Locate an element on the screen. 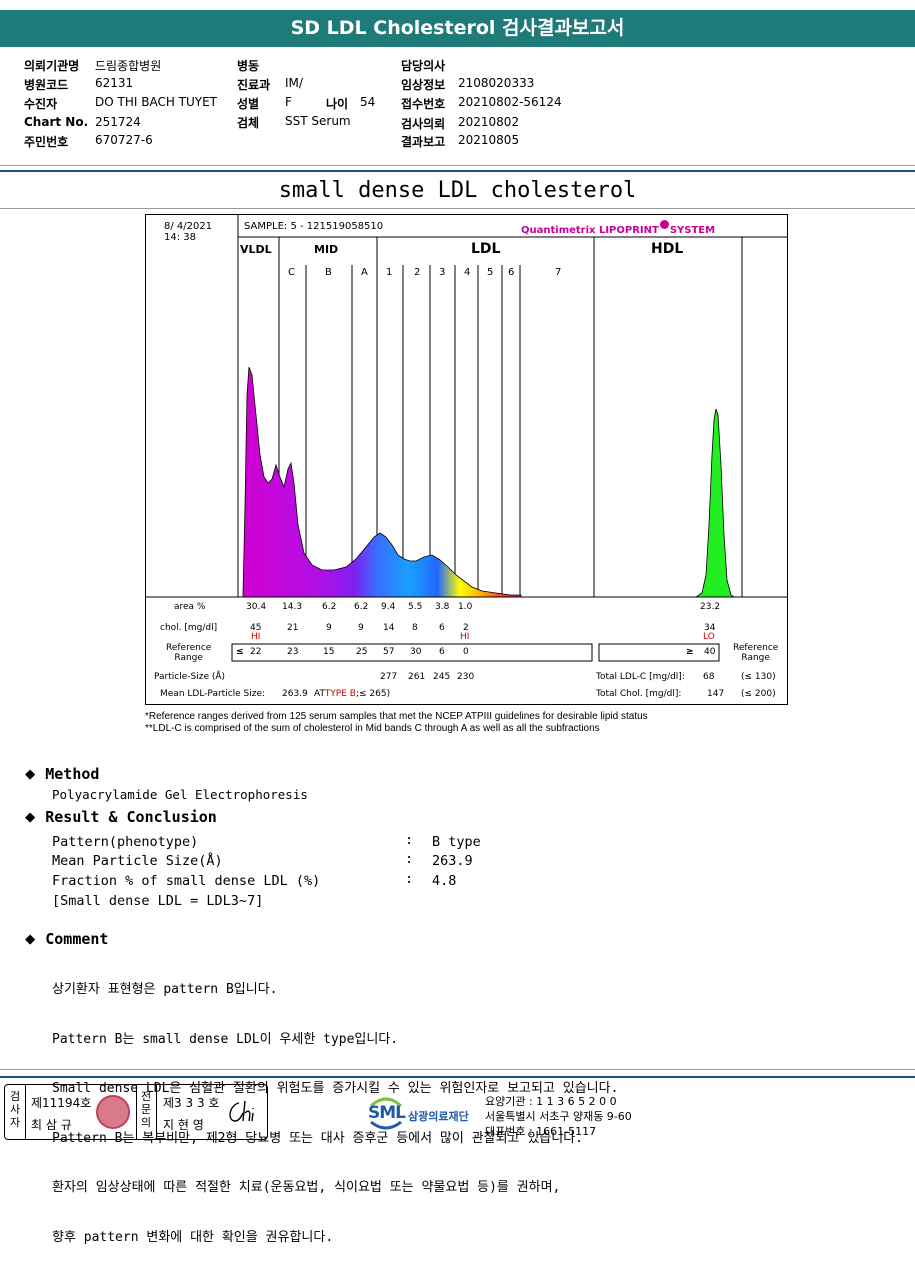 This screenshot has width=915, height=1263. result-label: Mean Particle Size(Å) is located at coordinates (137, 861).